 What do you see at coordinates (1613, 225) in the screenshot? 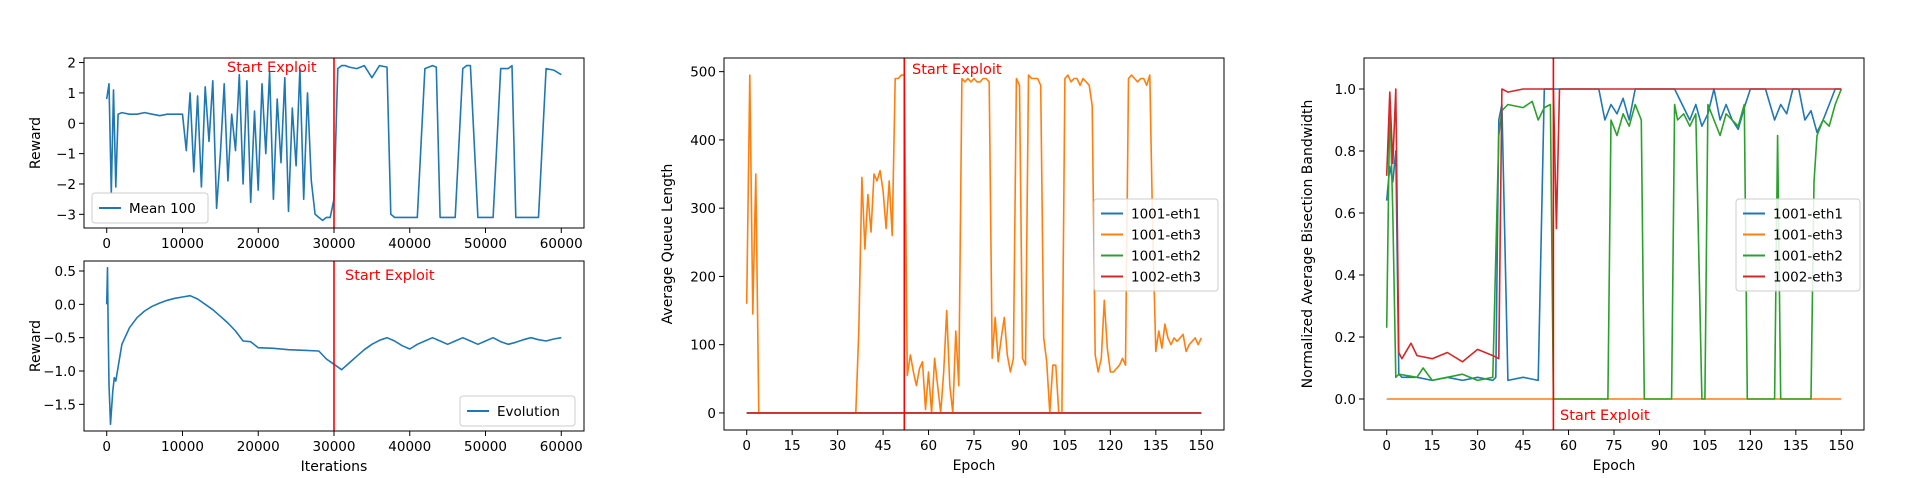
I see `series-line-1002-eth3` at bounding box center [1613, 225].